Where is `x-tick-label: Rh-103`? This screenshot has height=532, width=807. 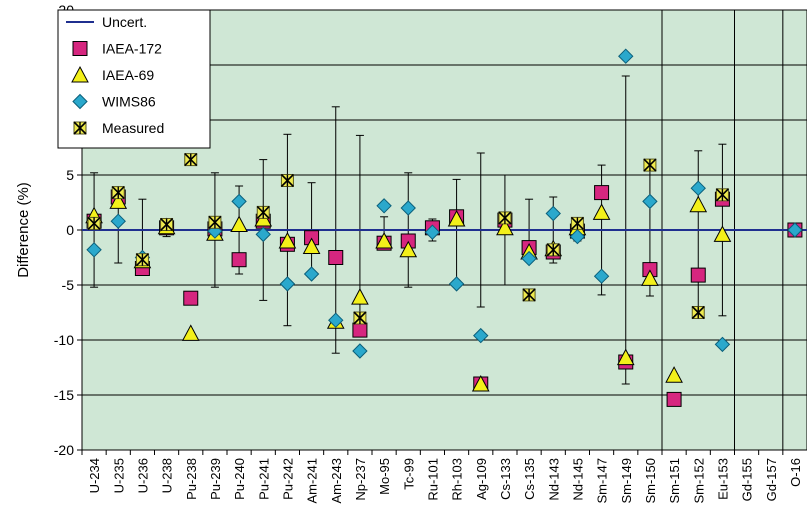
x-tick-label: Rh-103 is located at coordinates (457, 479).